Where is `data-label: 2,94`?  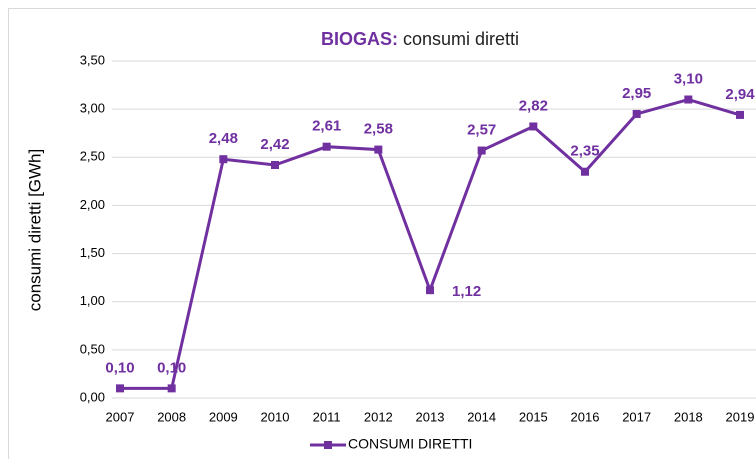
data-label: 2,94 is located at coordinates (740, 94).